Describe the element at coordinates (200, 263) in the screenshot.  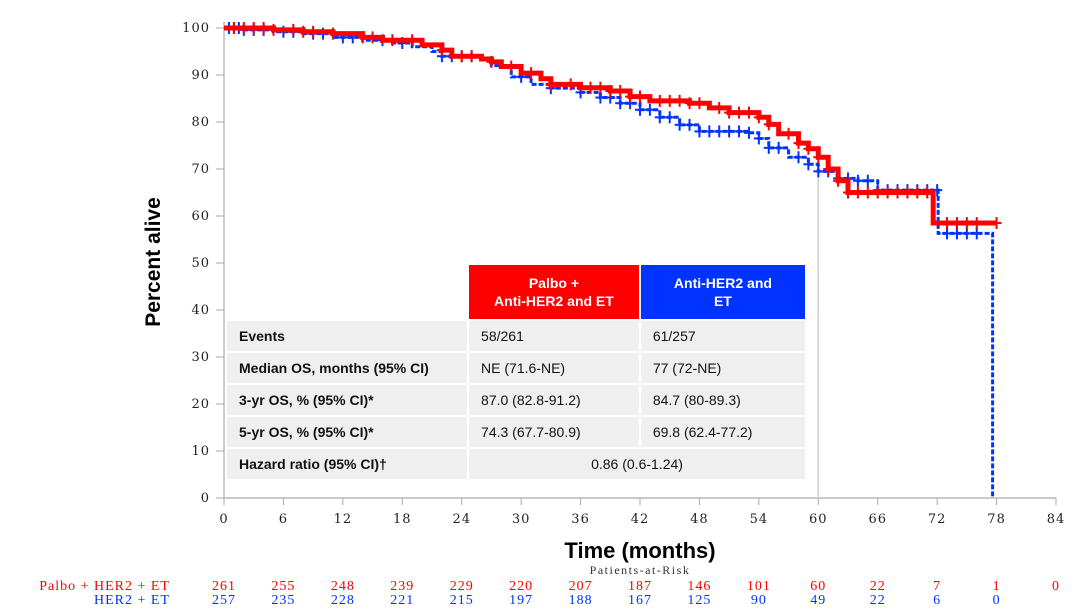
I see `y-tick-label: 50` at that location.